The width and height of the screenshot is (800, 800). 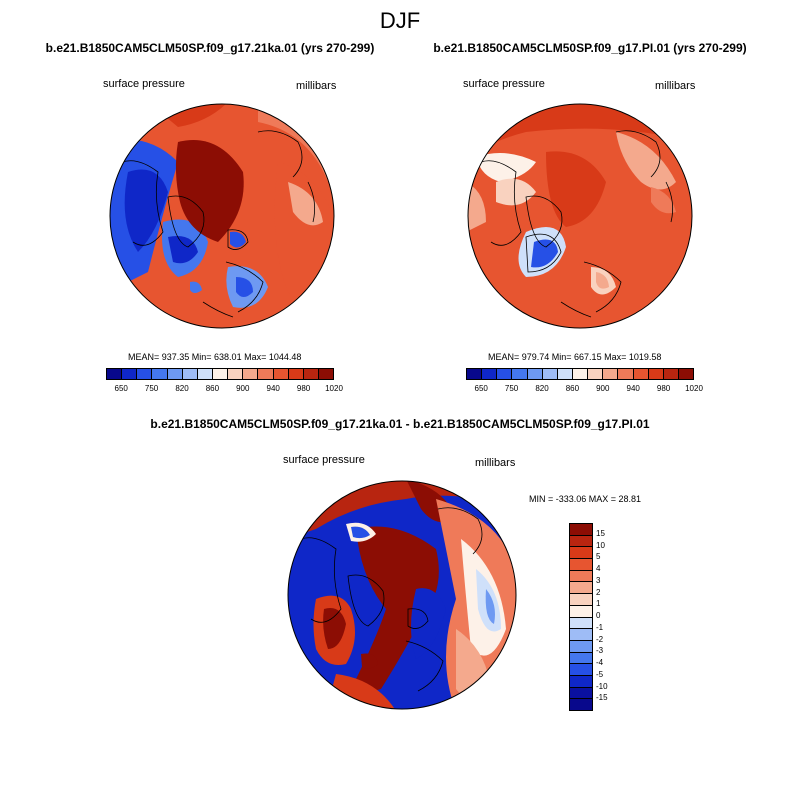 I want to click on panel-left-stats: MEAN= 937.35 Min= 638.01 Max= 1044.48, so click(x=215, y=357).